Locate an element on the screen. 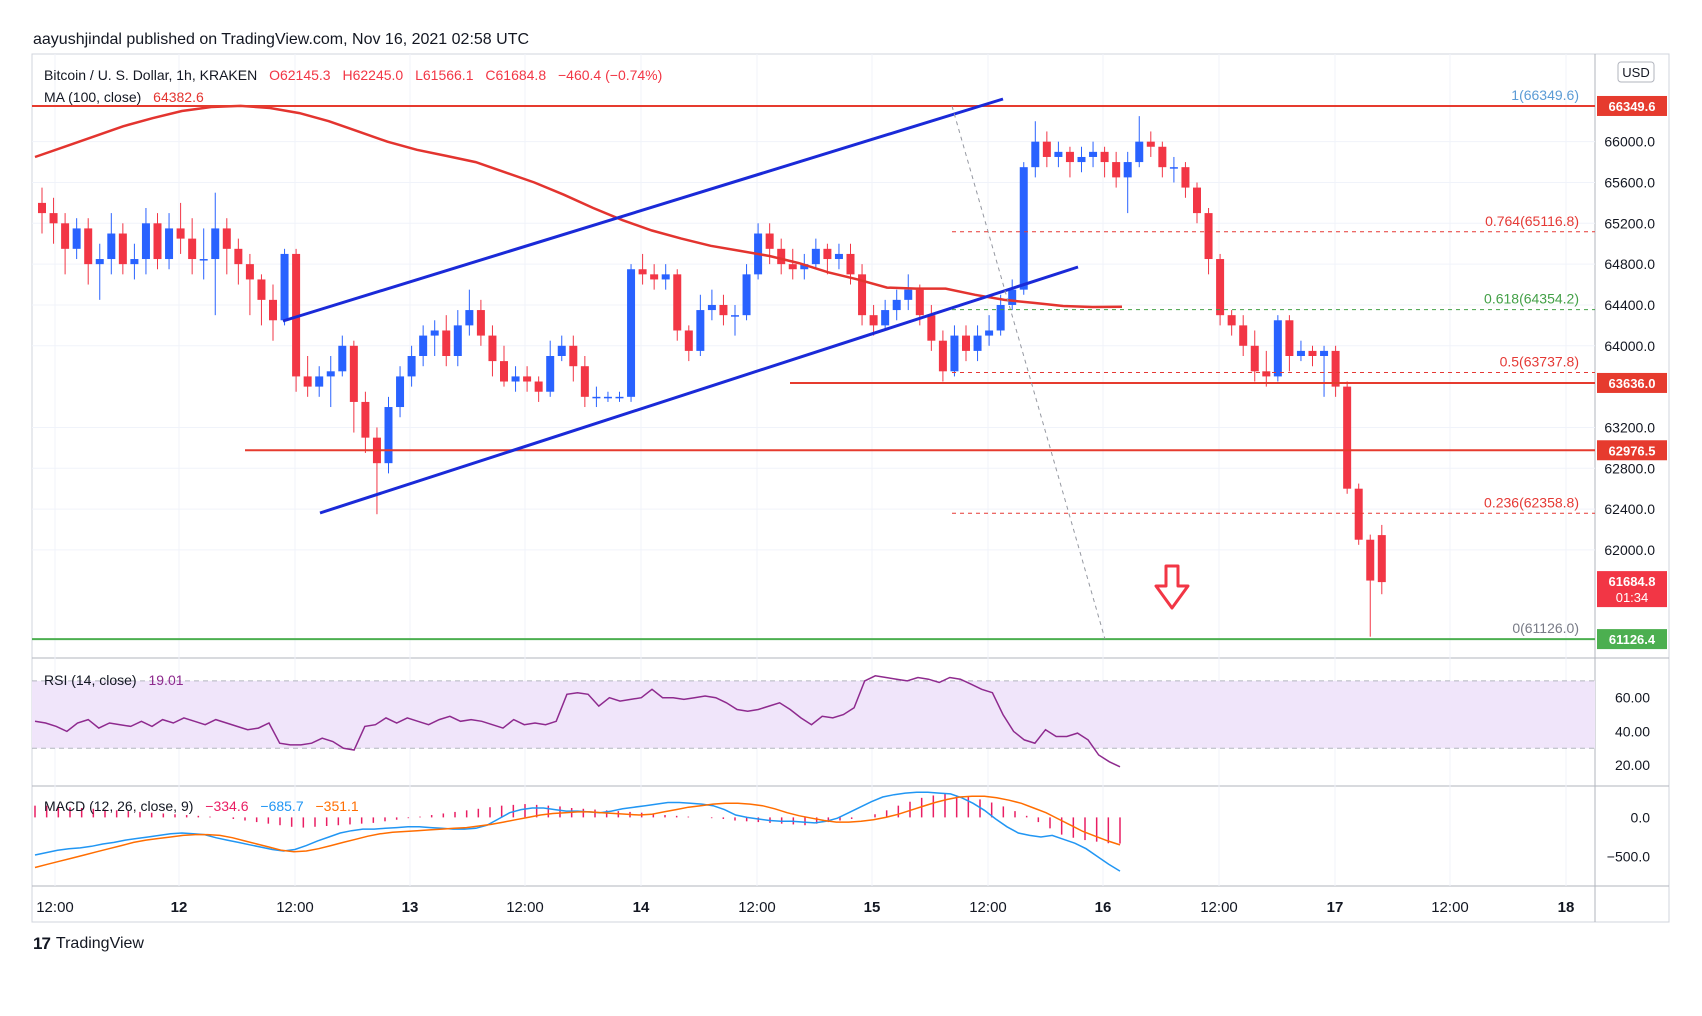  channel-upper-line is located at coordinates (643, 210).